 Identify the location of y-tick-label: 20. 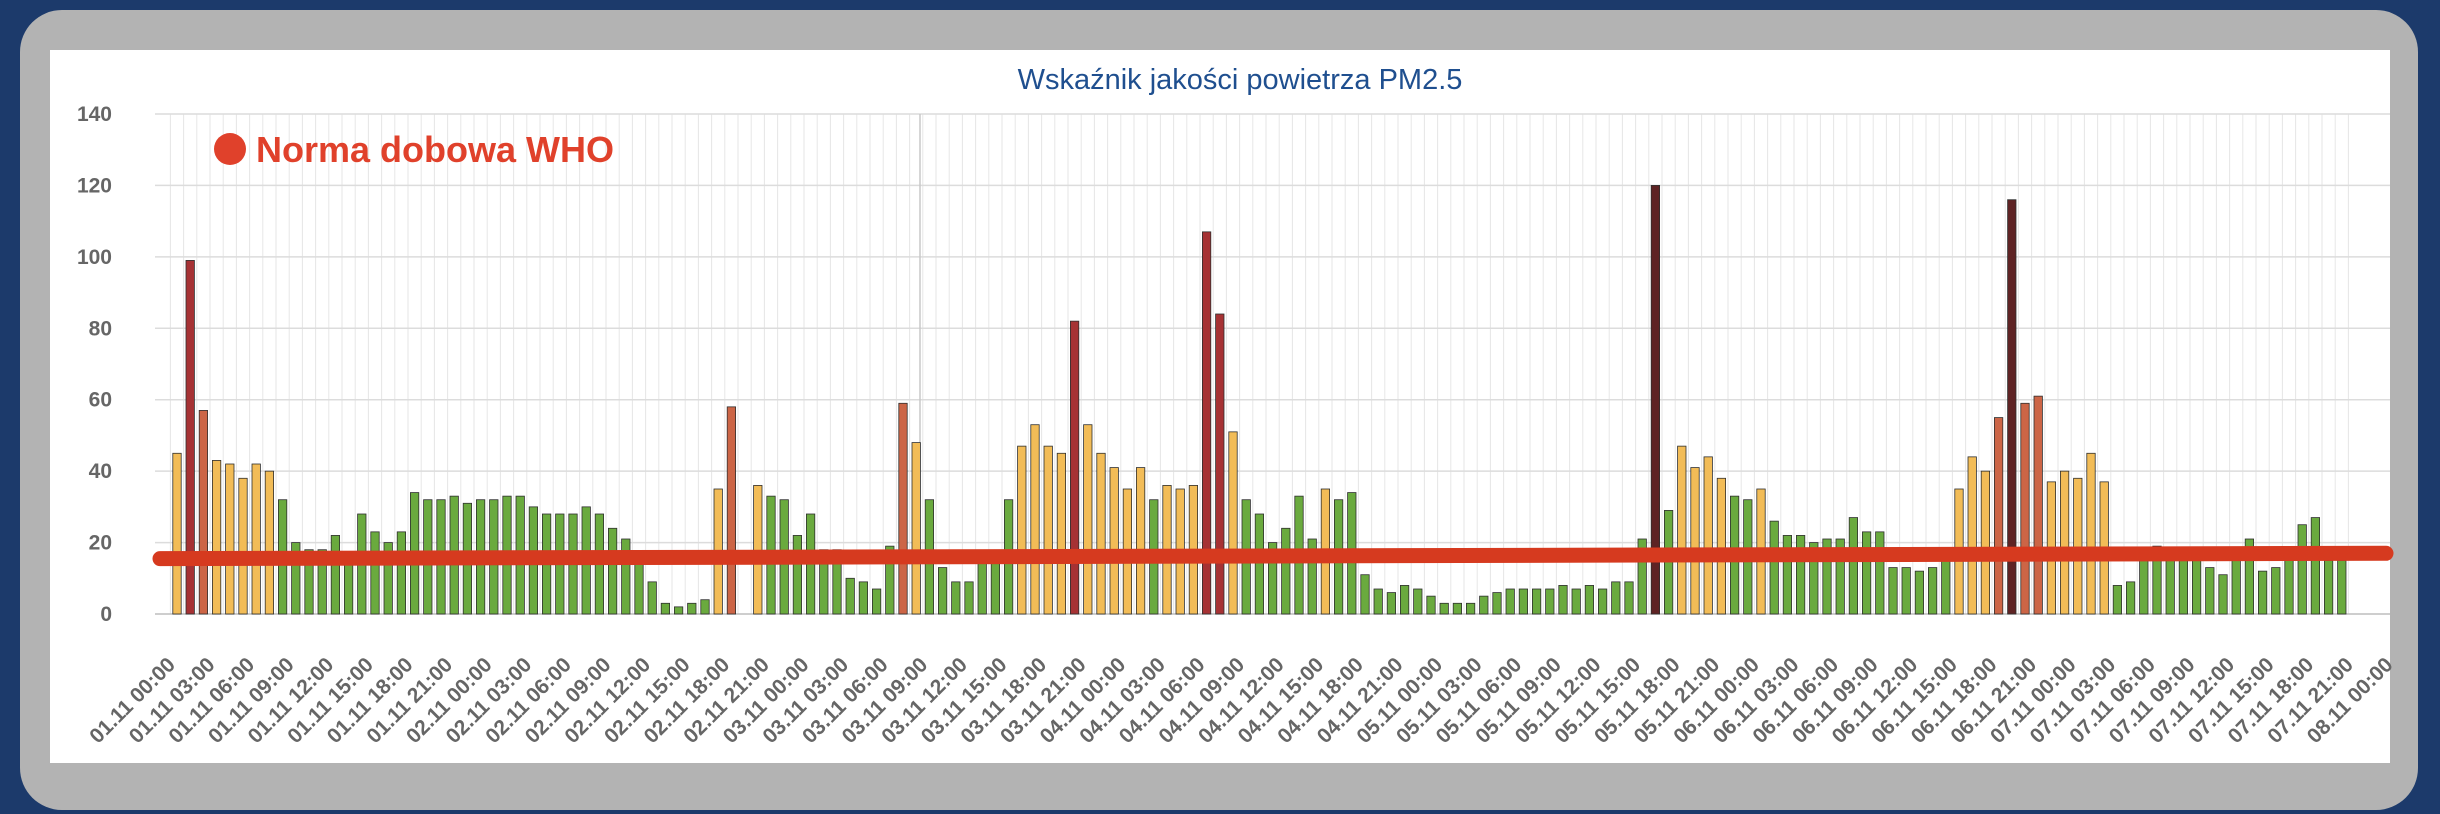
(100, 543).